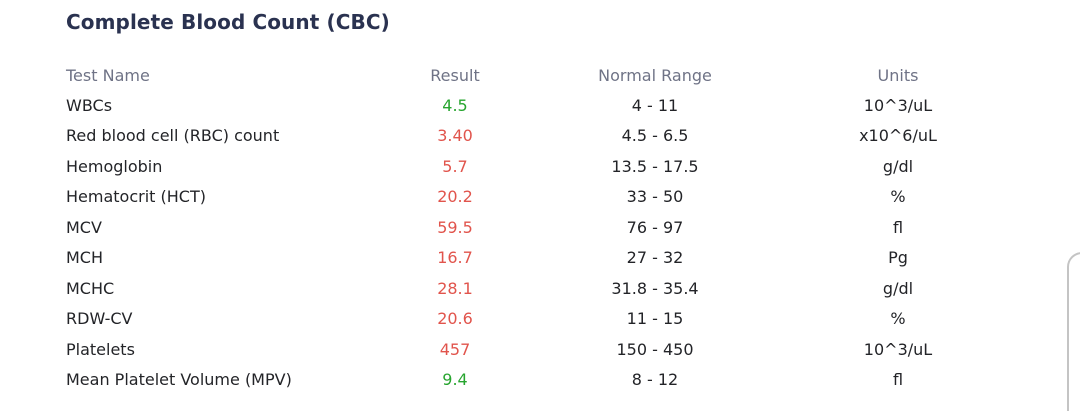  I want to click on column-header-test-name: Test Name, so click(108, 75).